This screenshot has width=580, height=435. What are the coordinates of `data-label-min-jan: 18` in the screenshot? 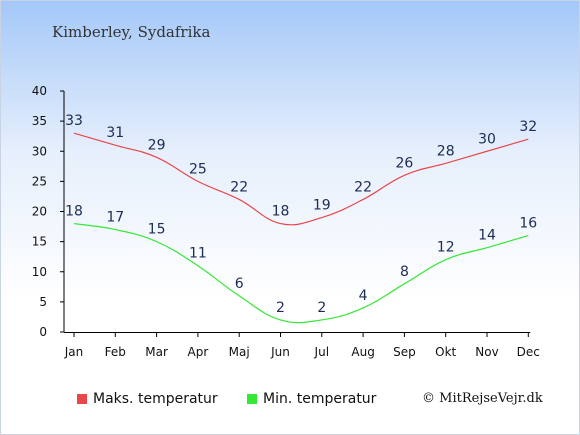 It's located at (74, 212).